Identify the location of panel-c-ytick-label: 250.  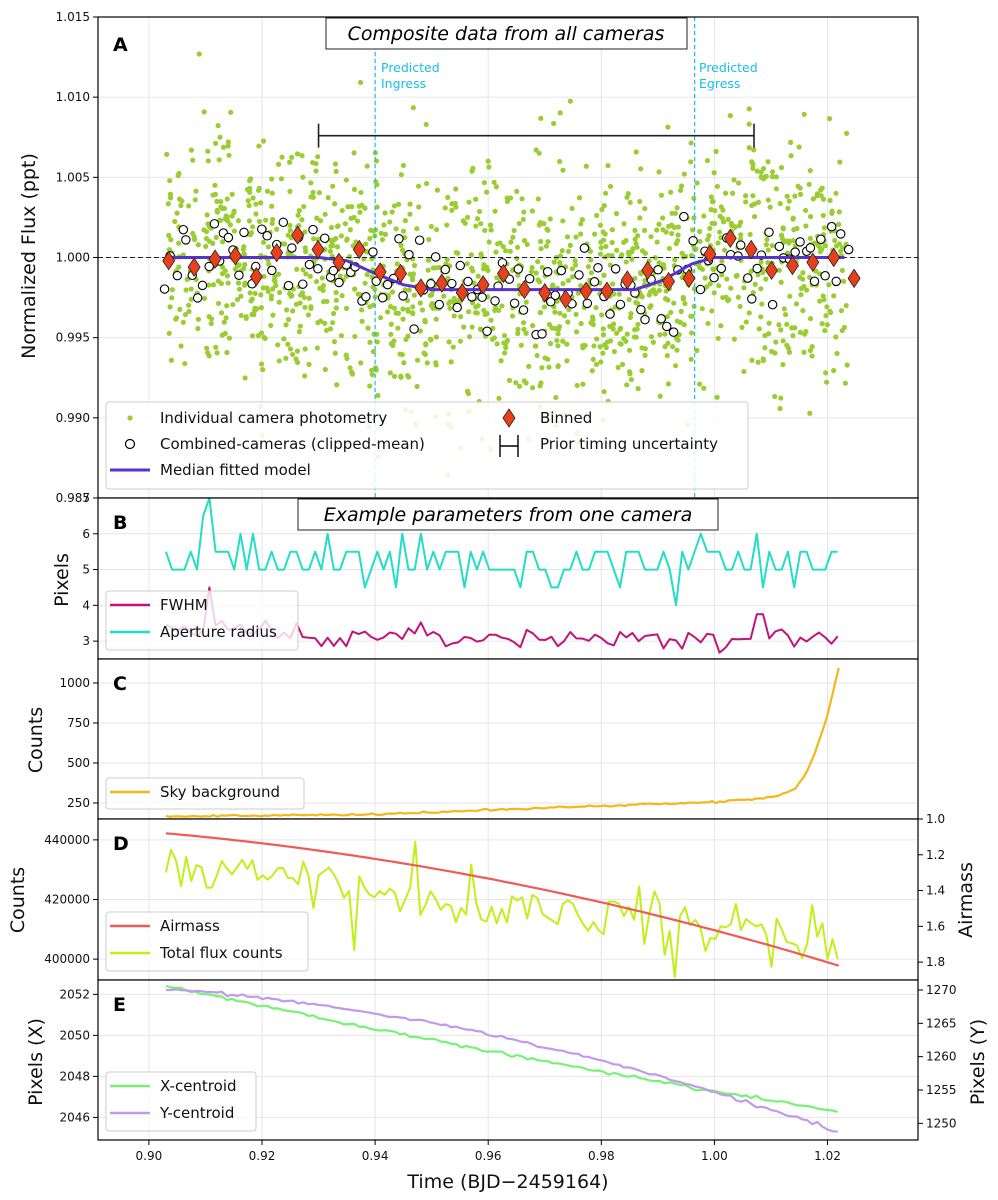
(78, 803).